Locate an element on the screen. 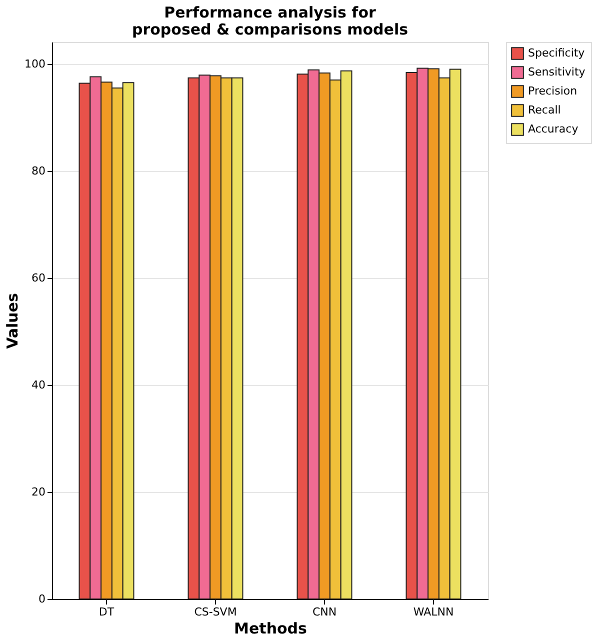 The width and height of the screenshot is (603, 643). x-tick-label: DT is located at coordinates (106, 612).